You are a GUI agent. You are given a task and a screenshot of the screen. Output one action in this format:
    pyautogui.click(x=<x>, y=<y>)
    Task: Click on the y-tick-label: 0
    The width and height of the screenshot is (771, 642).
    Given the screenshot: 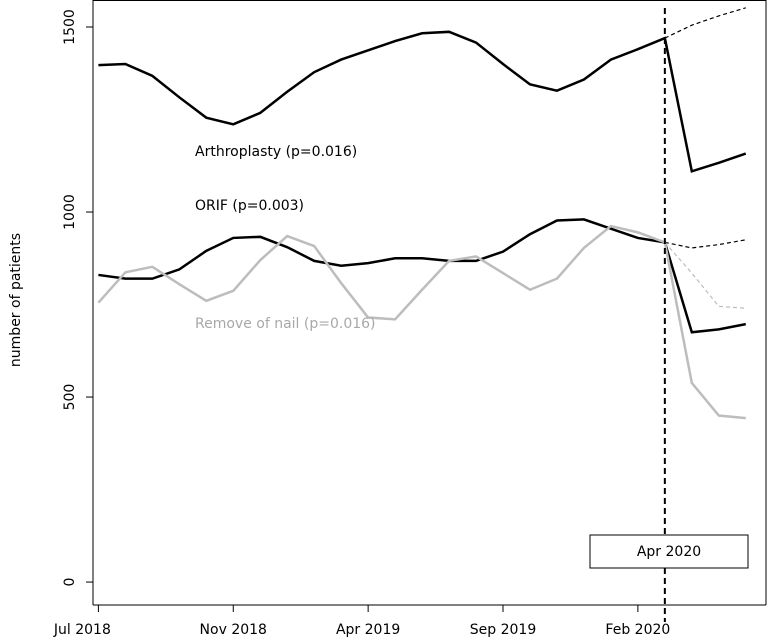 What is the action you would take?
    pyautogui.click(x=70, y=582)
    